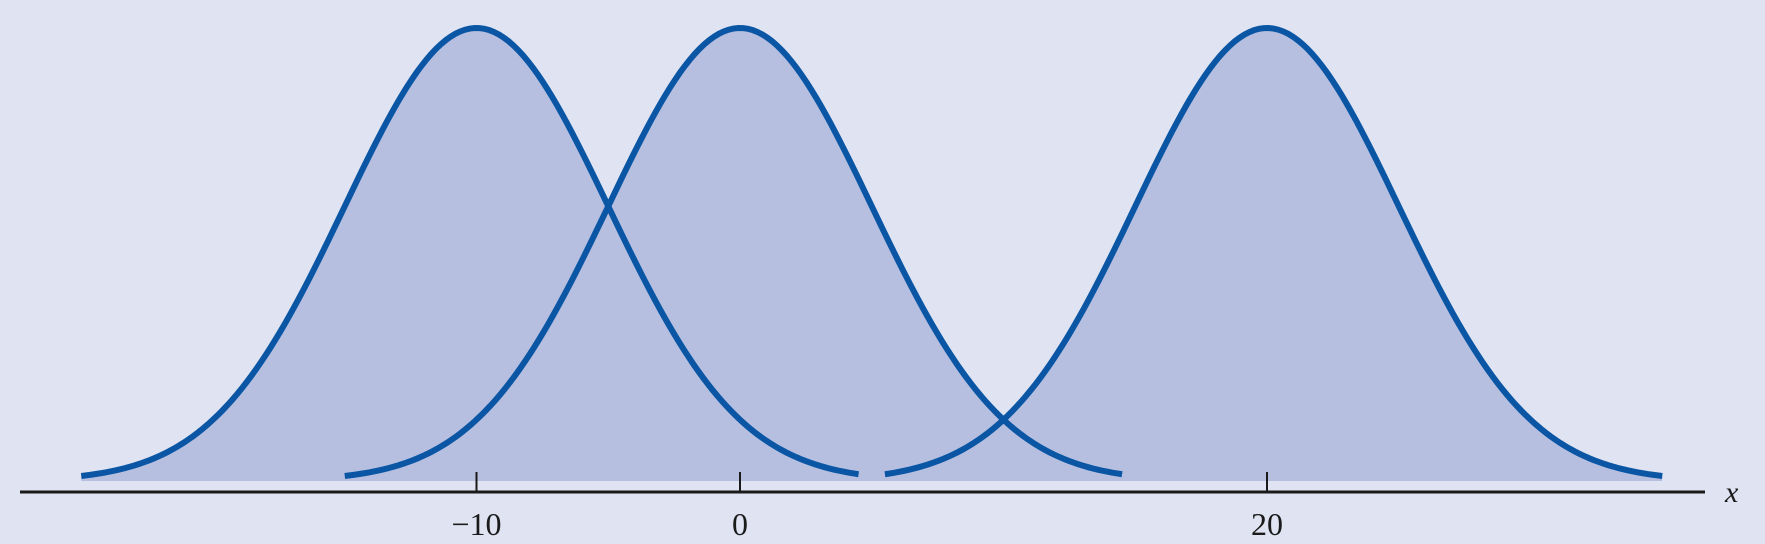 The height and width of the screenshot is (544, 1765). What do you see at coordinates (1731, 492) in the screenshot?
I see `x-axis-label: x` at bounding box center [1731, 492].